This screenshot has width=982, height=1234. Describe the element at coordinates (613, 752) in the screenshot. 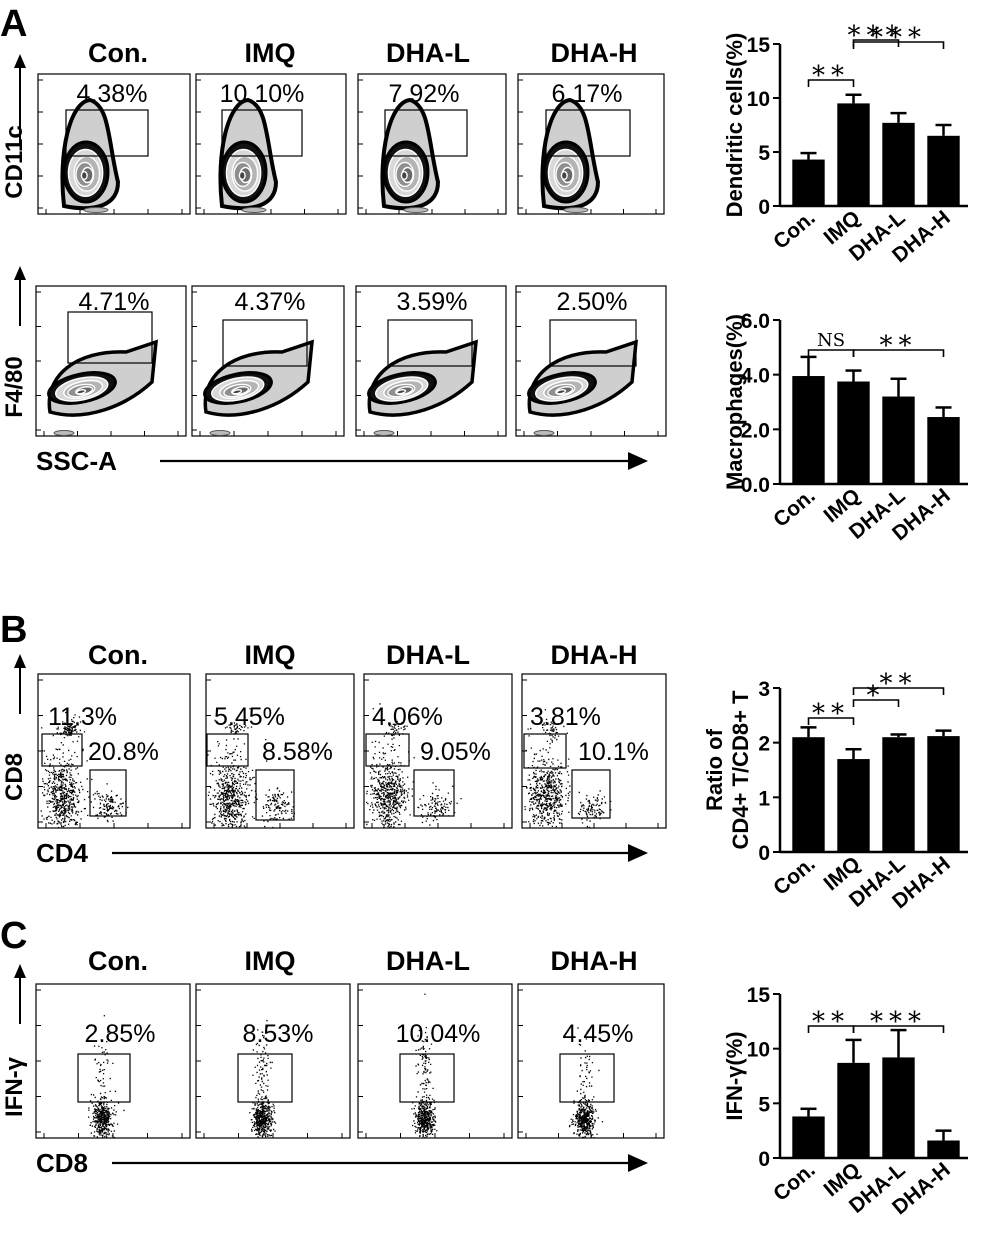

I see `gate-percent-cd: 10.1%` at that location.